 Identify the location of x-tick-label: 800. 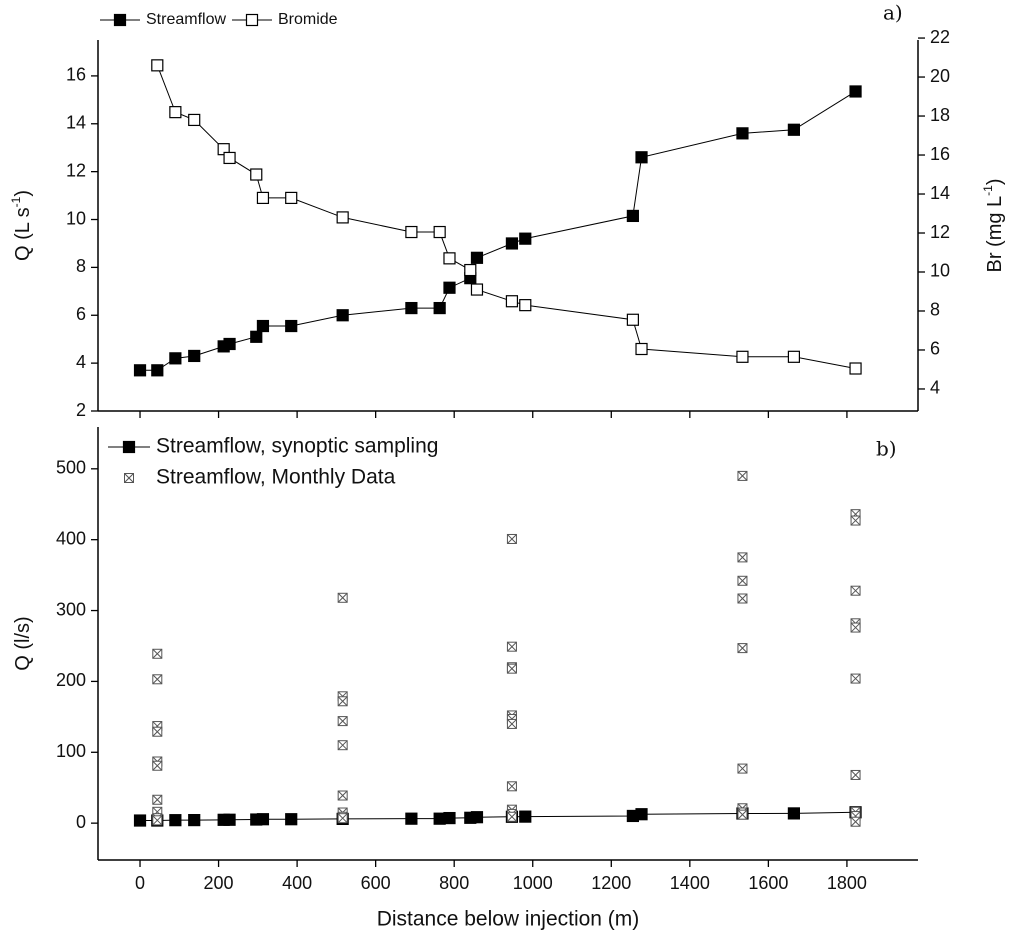
(454, 883).